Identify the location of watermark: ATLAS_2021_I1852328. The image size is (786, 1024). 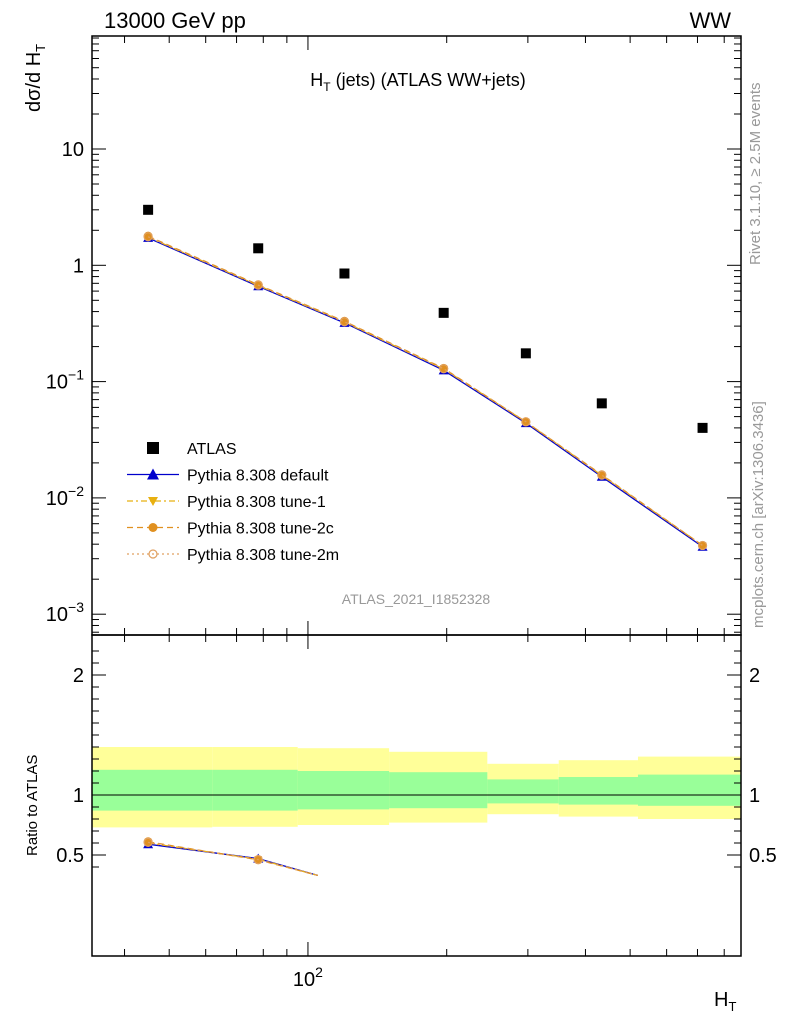
(416, 599).